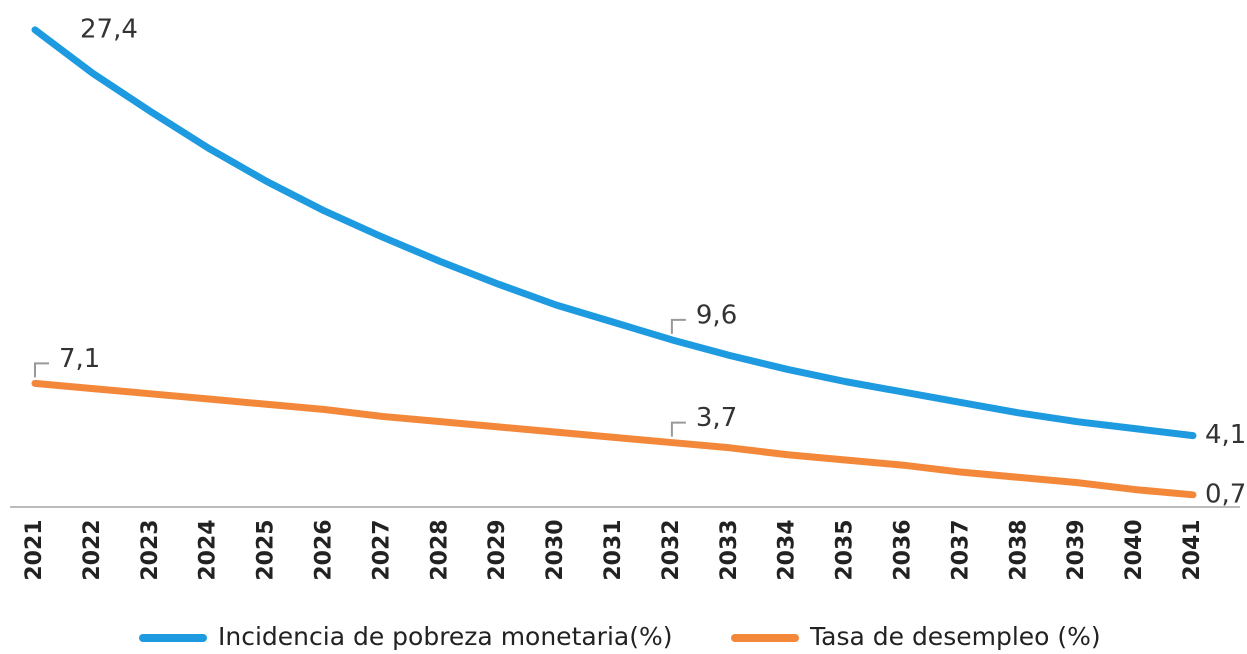  Describe the element at coordinates (439, 549) in the screenshot. I see `x-tick-label: 2028` at that location.